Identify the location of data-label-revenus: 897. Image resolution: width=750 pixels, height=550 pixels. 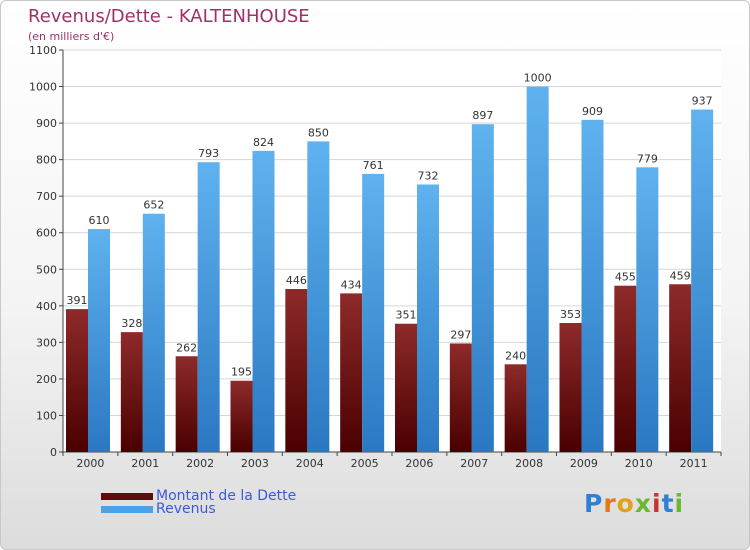
(482, 115).